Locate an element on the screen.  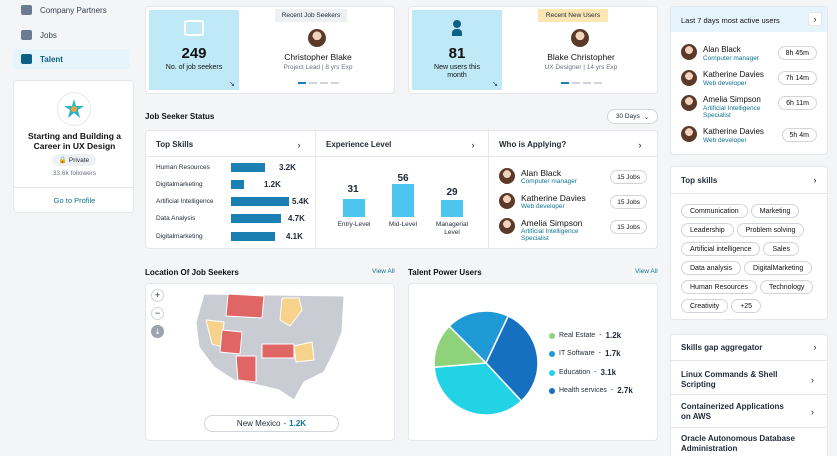
skill-tag: Communication is located at coordinates (714, 211).